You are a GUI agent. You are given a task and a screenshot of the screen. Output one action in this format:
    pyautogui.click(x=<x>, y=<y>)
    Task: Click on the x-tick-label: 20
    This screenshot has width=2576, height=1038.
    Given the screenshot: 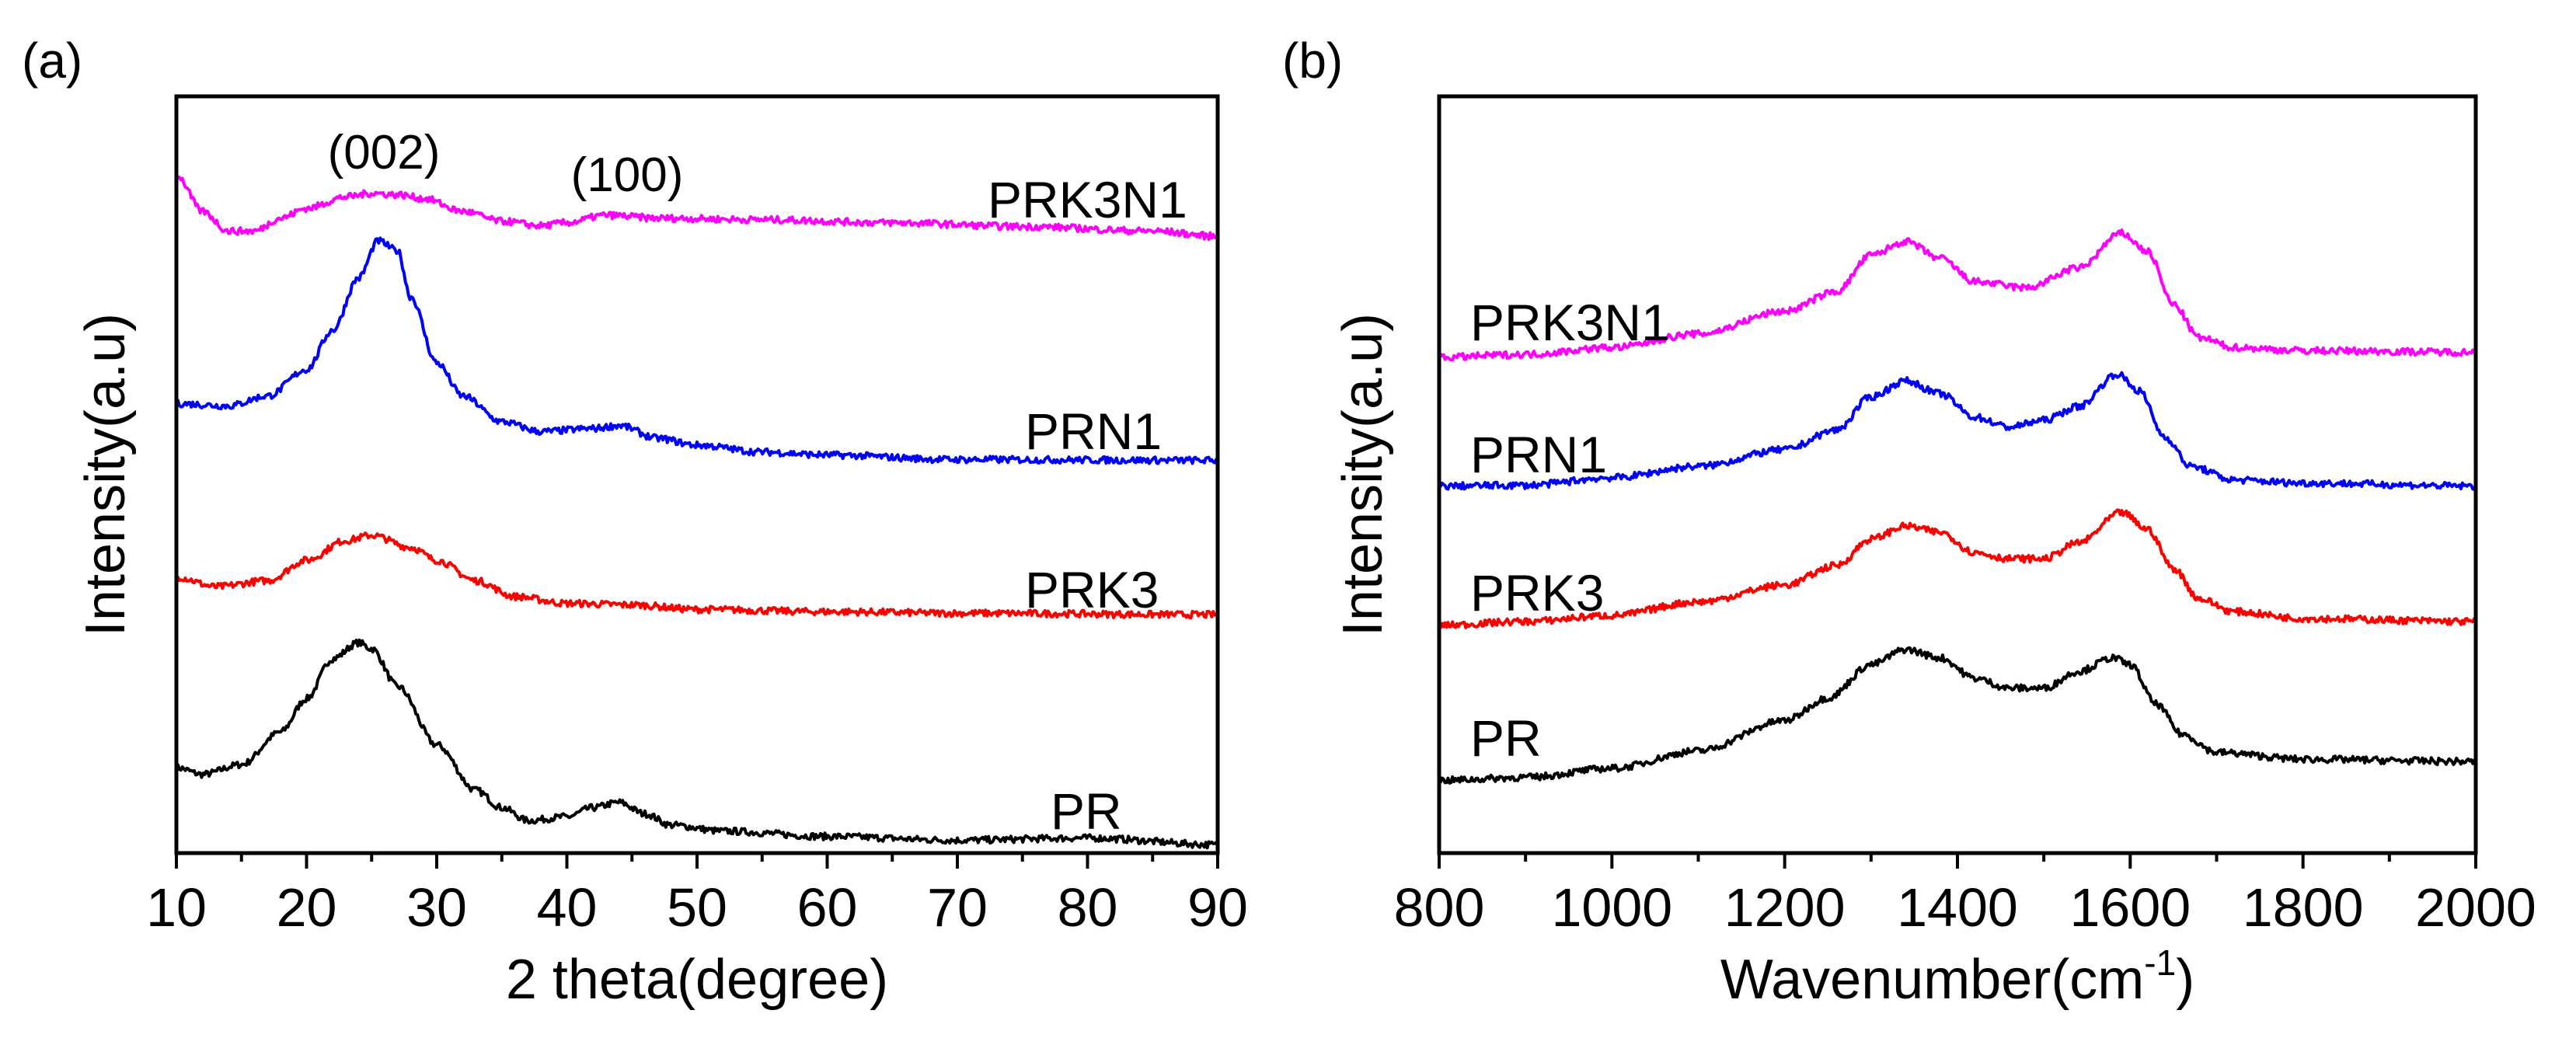 What is the action you would take?
    pyautogui.click(x=307, y=907)
    